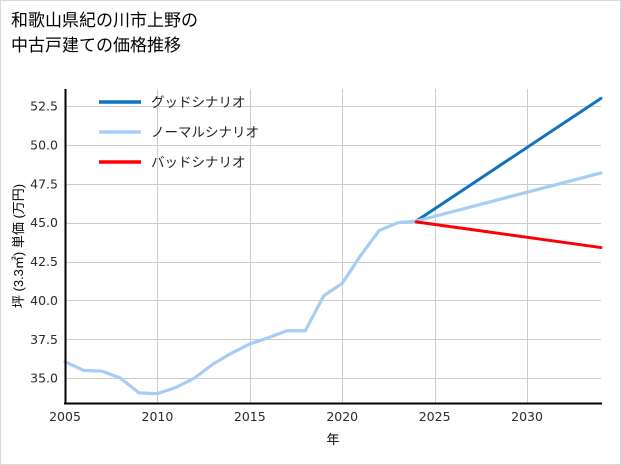 This screenshot has height=465, width=621. Describe the element at coordinates (18, 246) in the screenshot. I see `y-axis-title: 坪 (3.3㎡) 単価 (万円)` at that location.